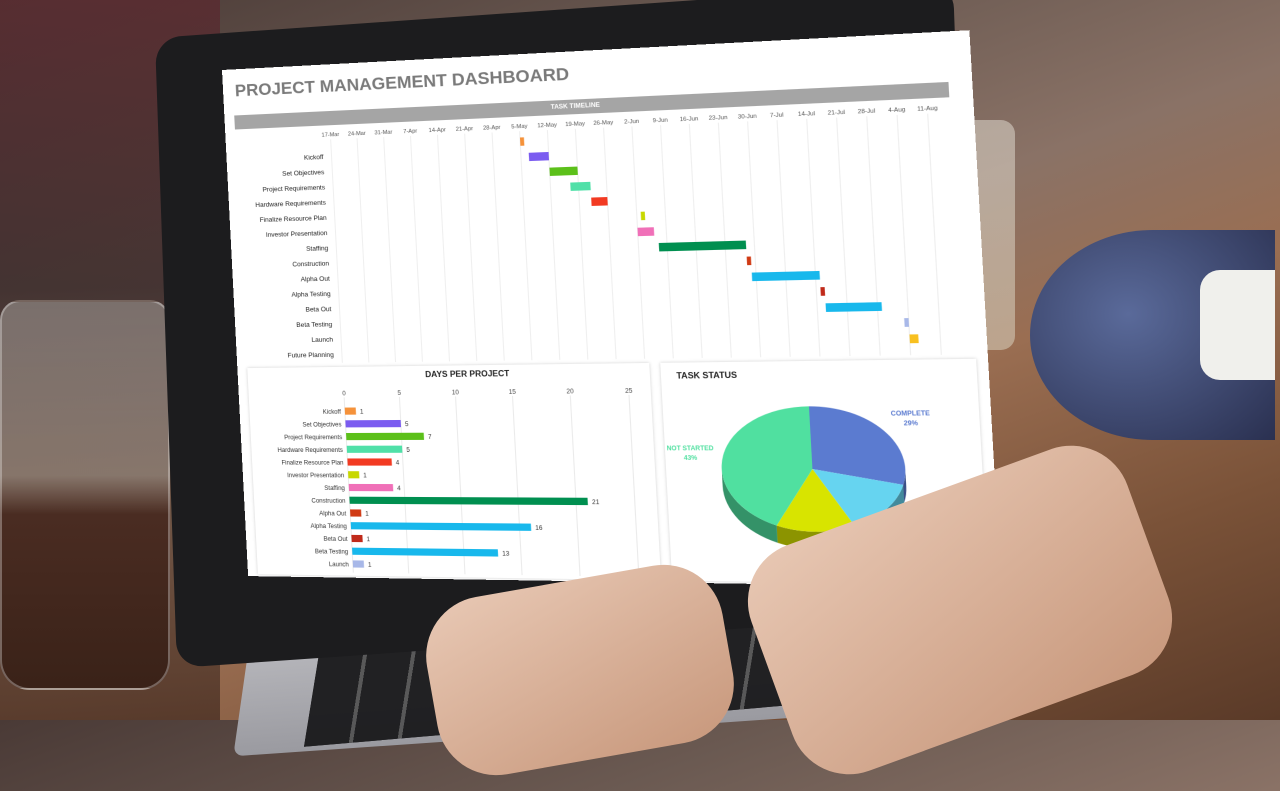 Image resolution: width=1280 pixels, height=791 pixels. I want to click on chocolate-drink-glass, so click(85, 495).